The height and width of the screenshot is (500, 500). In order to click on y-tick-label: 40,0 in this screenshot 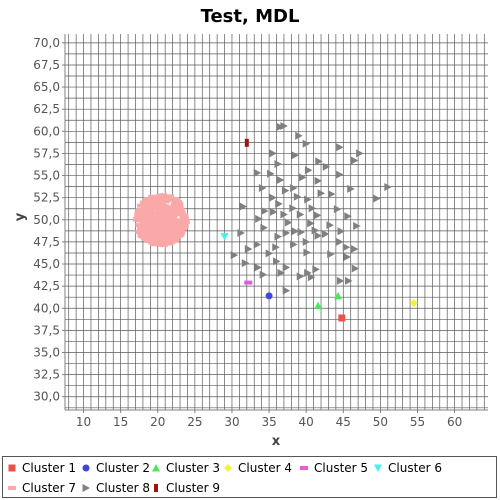, I will do `click(46, 308)`.